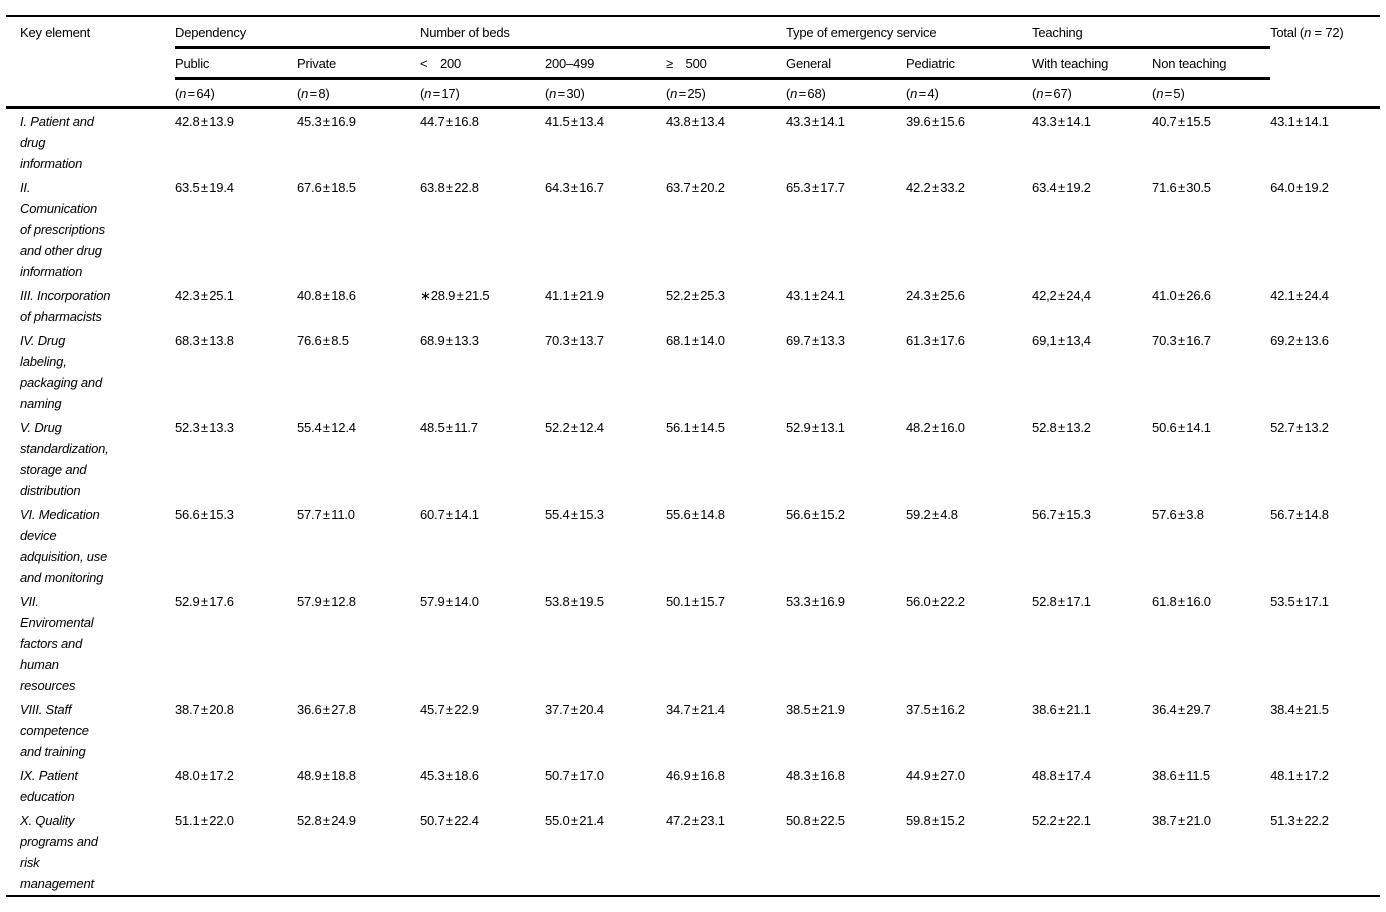  Describe the element at coordinates (326, 187) in the screenshot. I see `value-cell: 67.6 ± 18.5` at that location.